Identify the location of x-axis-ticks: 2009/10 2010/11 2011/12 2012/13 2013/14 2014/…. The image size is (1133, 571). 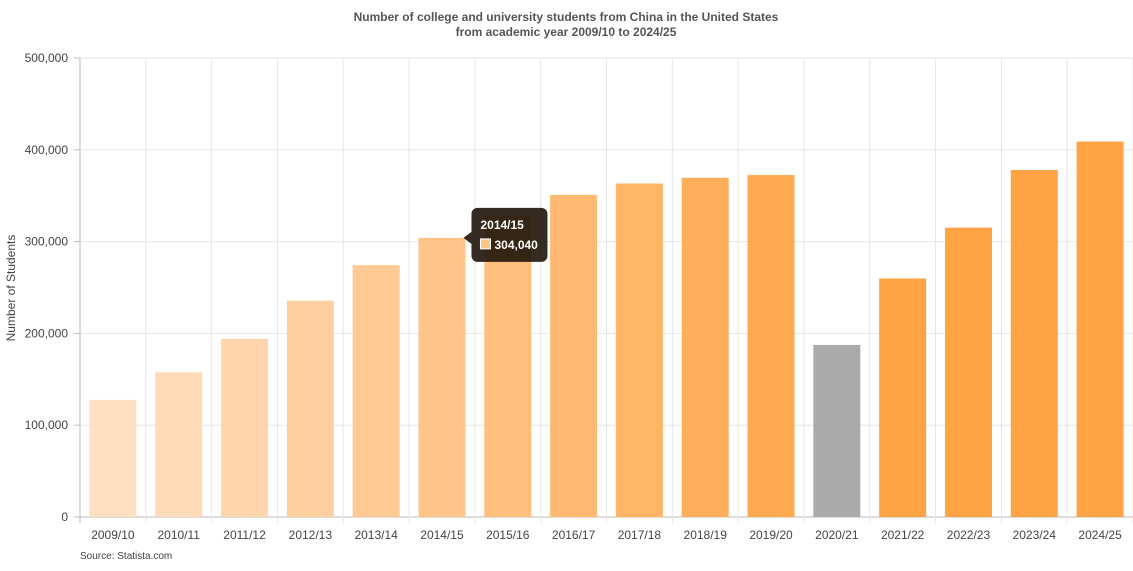
(606, 535).